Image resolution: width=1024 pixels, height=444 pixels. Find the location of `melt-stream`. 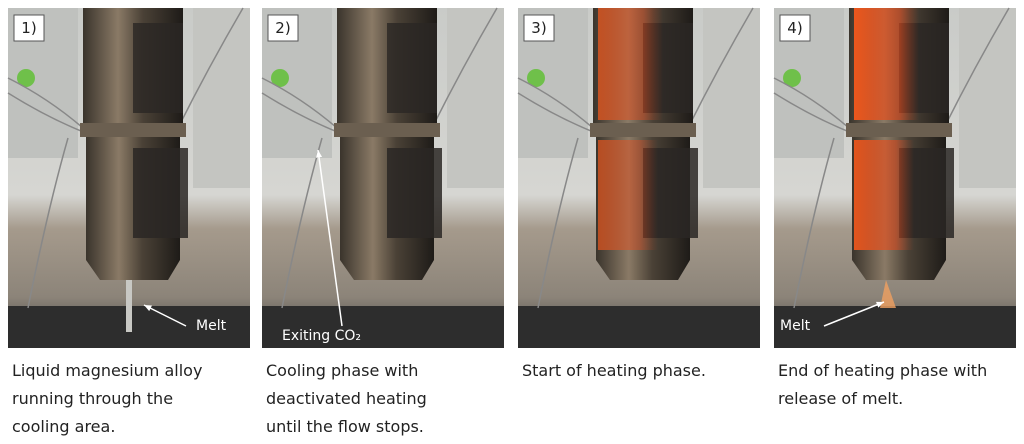

melt-stream is located at coordinates (129, 306).